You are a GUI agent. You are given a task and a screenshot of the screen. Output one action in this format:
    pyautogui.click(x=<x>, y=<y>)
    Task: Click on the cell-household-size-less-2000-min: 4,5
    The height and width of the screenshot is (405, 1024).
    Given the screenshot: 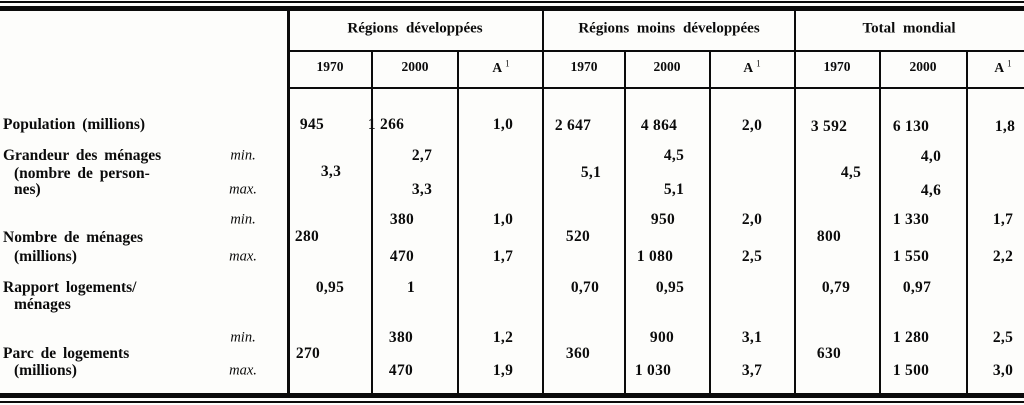 What is the action you would take?
    pyautogui.click(x=674, y=155)
    